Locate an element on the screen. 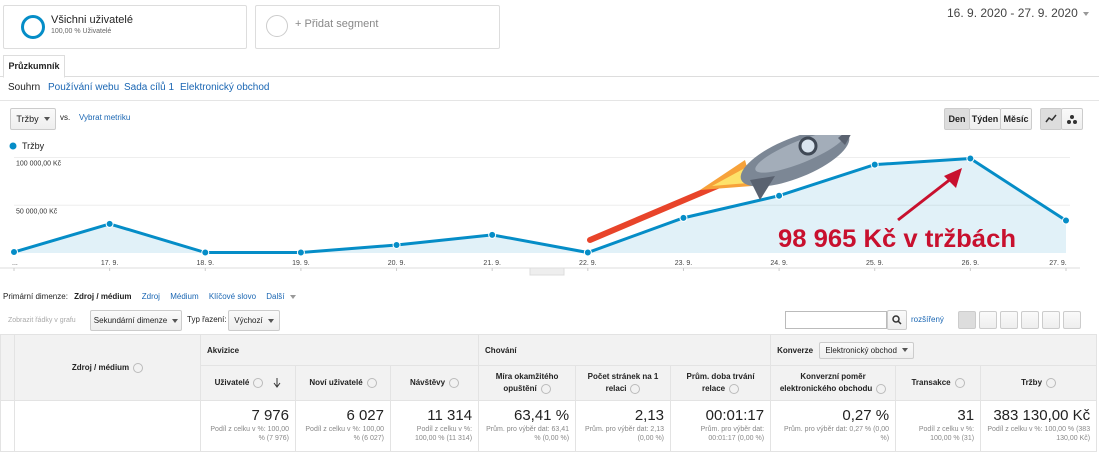 This screenshot has height=452, width=1099. segment-ring is located at coordinates (33, 27).